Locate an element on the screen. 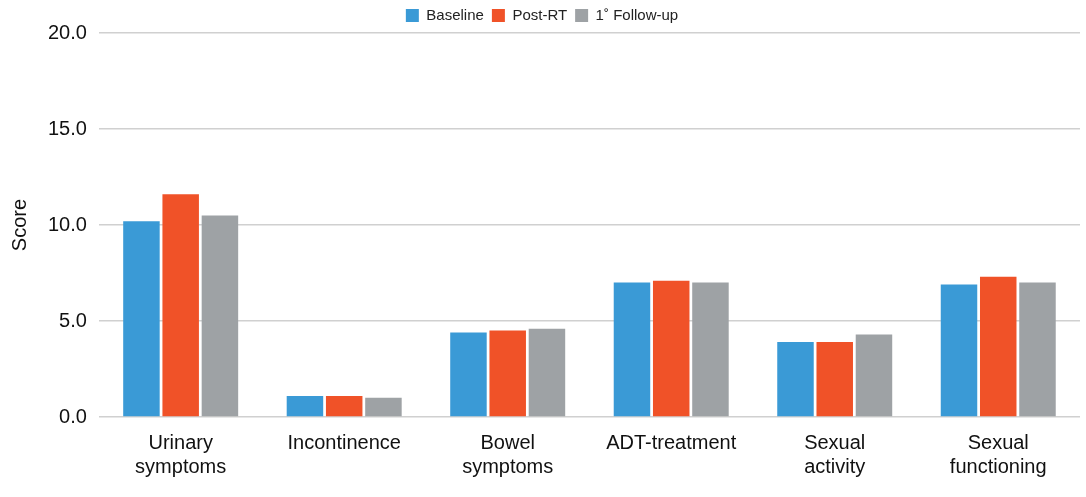 Image resolution: width=1086 pixels, height=497 pixels. y-tick-label: 0.0 is located at coordinates (73, 415).